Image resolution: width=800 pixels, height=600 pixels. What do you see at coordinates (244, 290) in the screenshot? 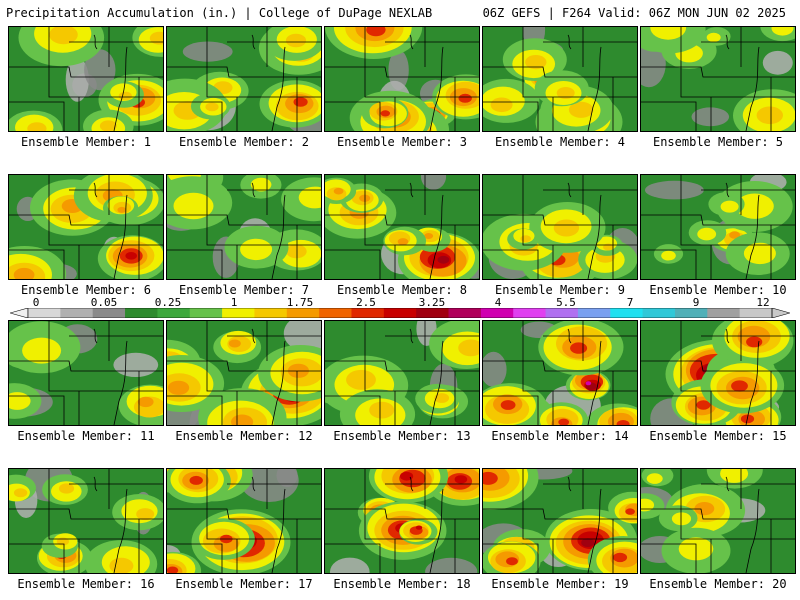
I see `ensemble-member-label: Ensemble Member: 7` at bounding box center [244, 290].